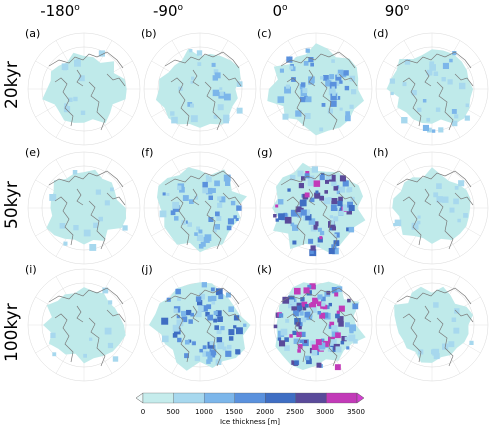 The height and width of the screenshot is (447, 500). I want to click on colorbar-tick: 2500, so click(295, 412).